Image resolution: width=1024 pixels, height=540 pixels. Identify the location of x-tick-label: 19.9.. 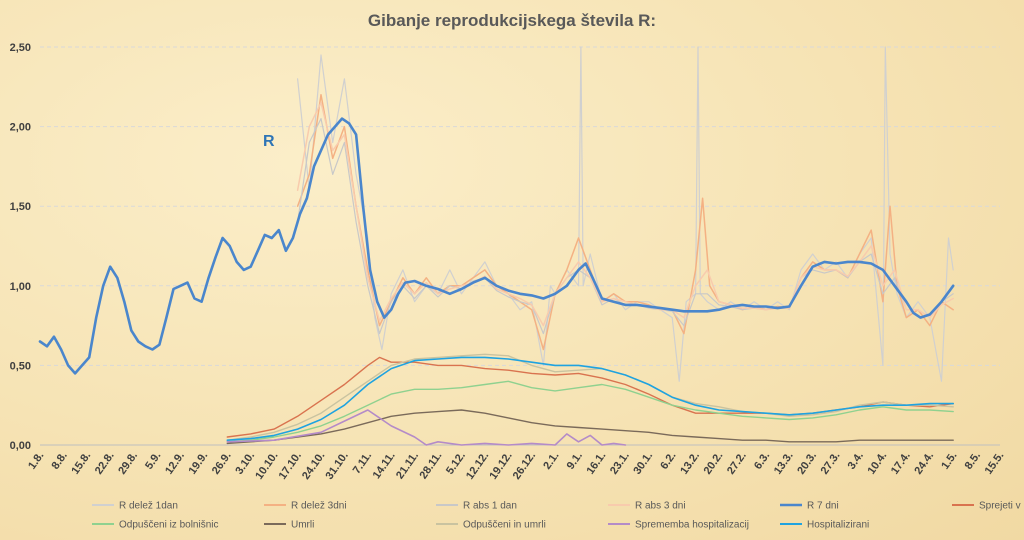
(198, 463).